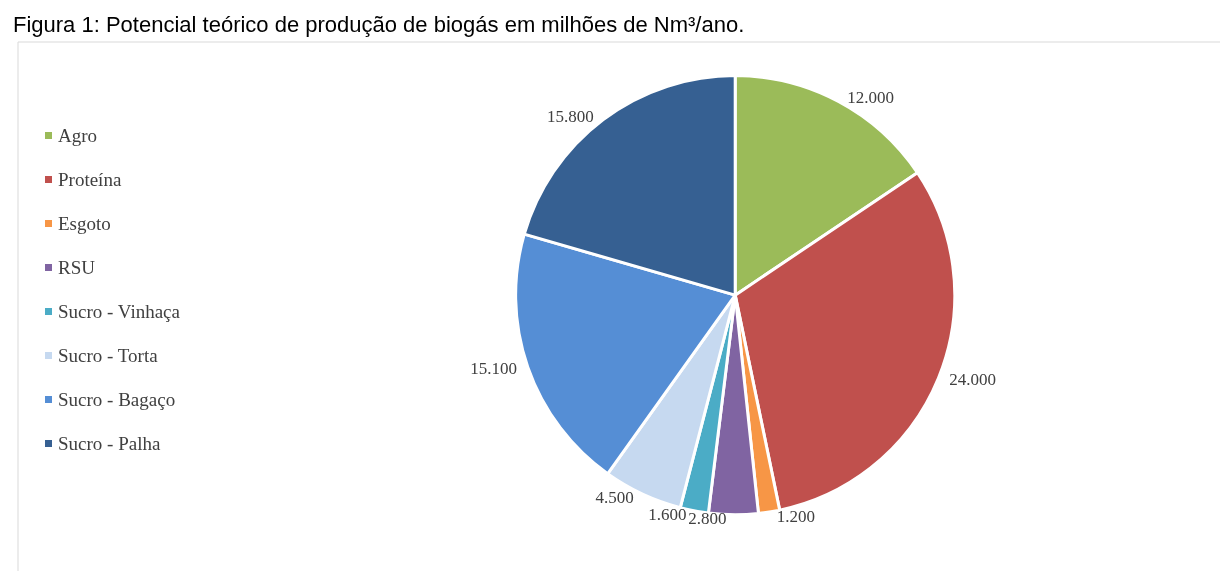 This screenshot has width=1228, height=579. What do you see at coordinates (108, 355) in the screenshot?
I see `legend-label: Sucro - Torta` at bounding box center [108, 355].